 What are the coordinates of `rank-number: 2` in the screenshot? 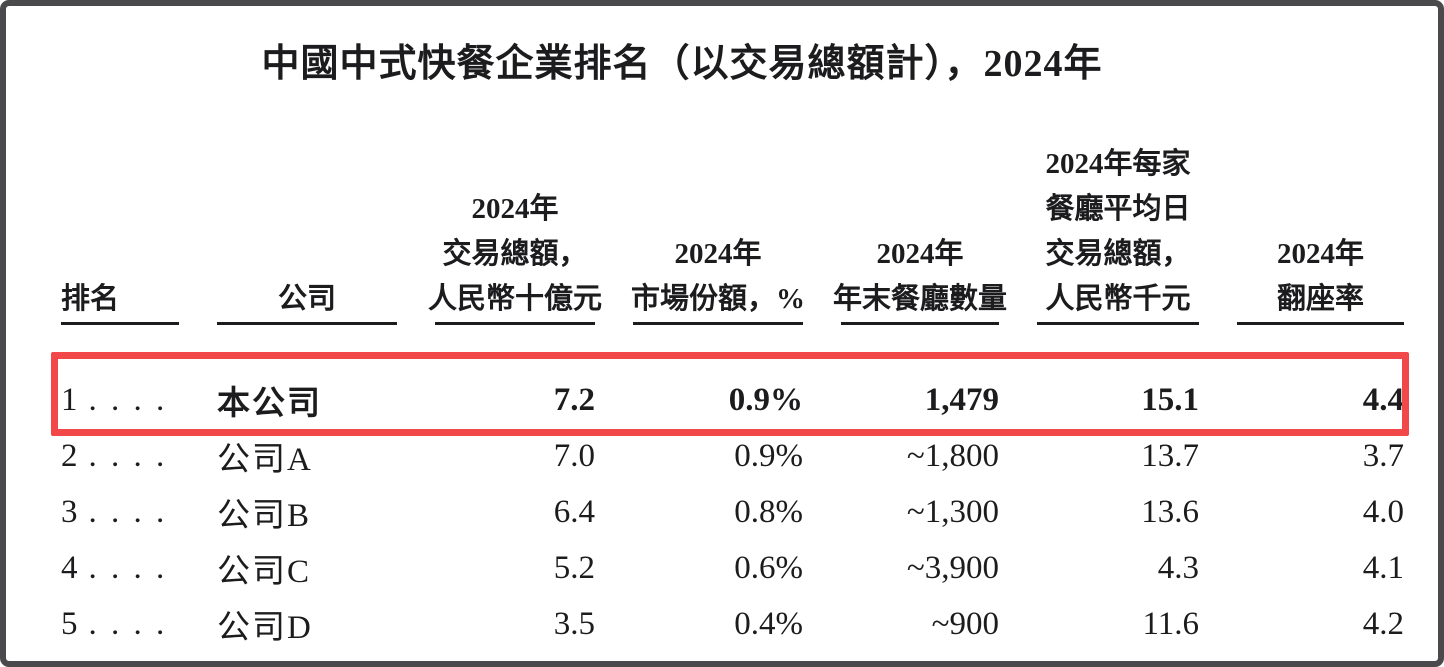 It's located at (69, 455).